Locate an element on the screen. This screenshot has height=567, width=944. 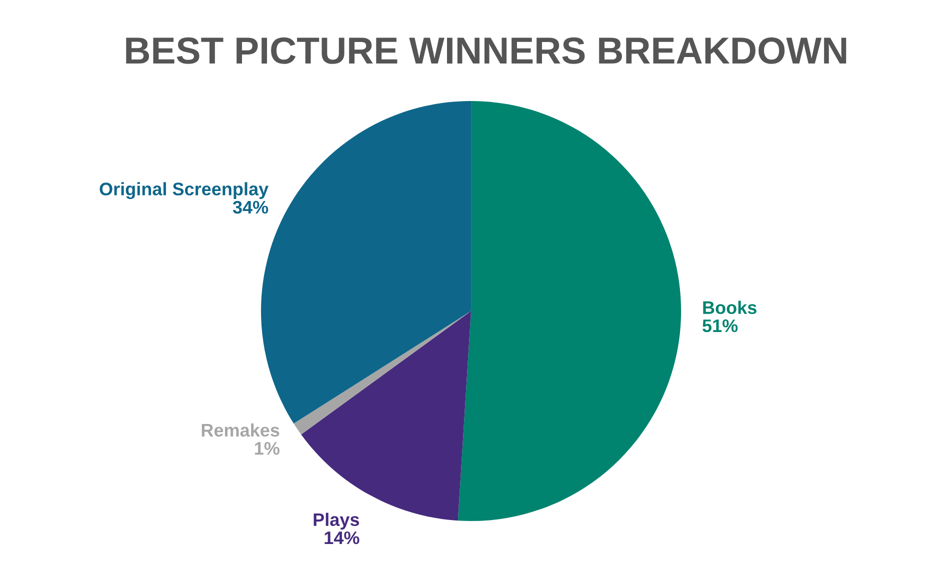
pie-slice is located at coordinates (383, 372).